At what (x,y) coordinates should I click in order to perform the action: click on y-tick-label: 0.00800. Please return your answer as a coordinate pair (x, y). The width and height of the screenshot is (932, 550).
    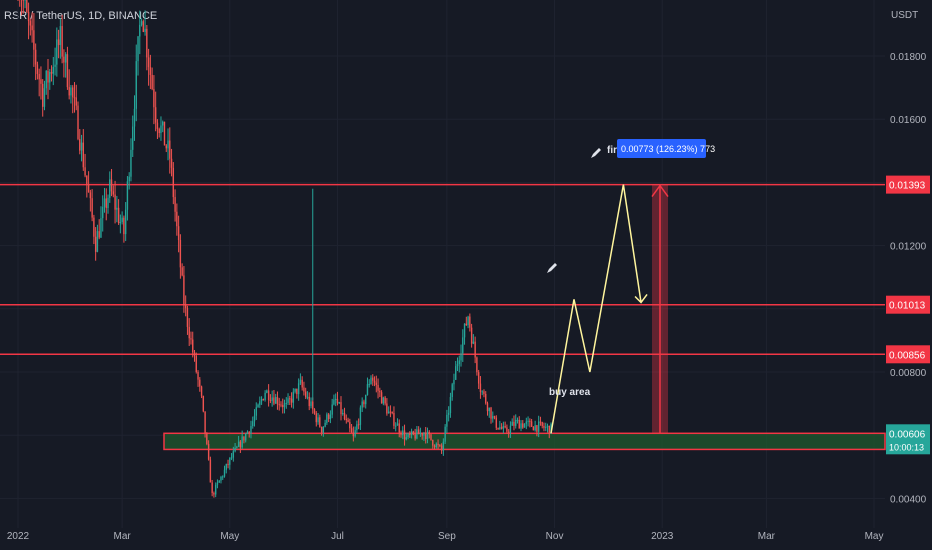
    Looking at the image, I should click on (908, 373).